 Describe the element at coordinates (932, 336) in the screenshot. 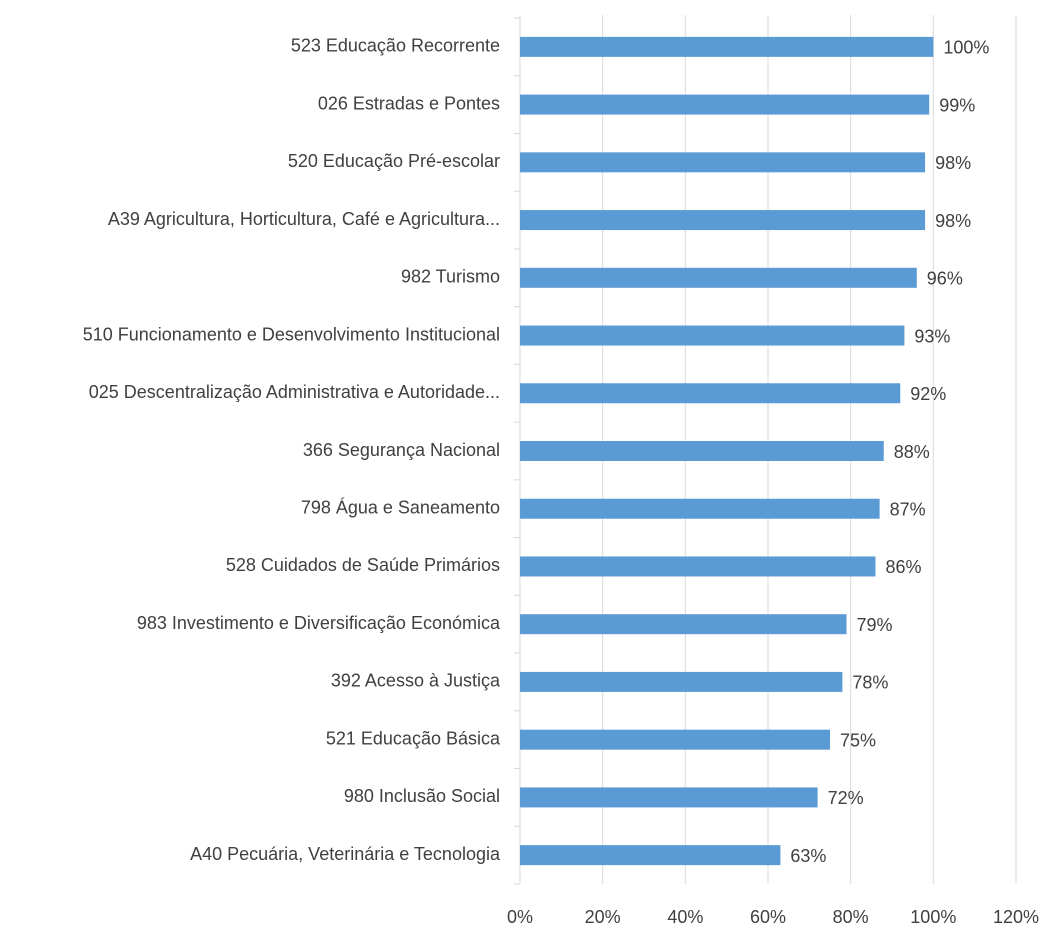

I see `data-label: 93%` at that location.